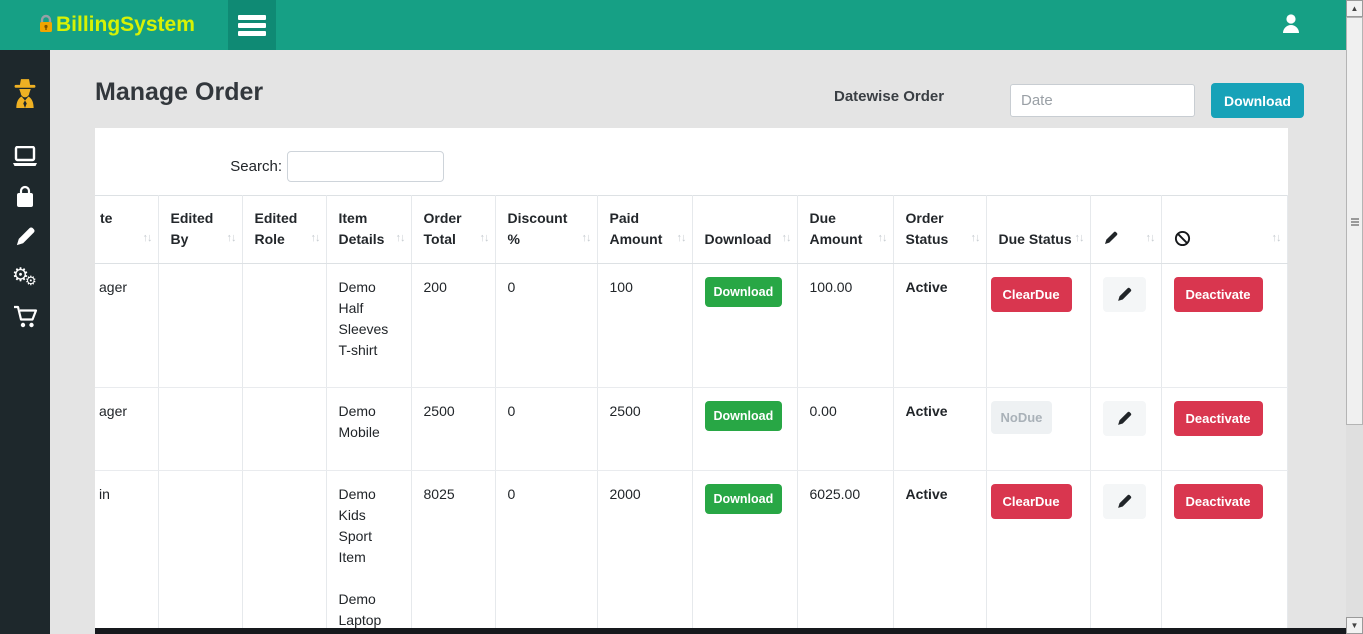 The image size is (1363, 634). I want to click on cell-order-total: 8025, so click(453, 552).